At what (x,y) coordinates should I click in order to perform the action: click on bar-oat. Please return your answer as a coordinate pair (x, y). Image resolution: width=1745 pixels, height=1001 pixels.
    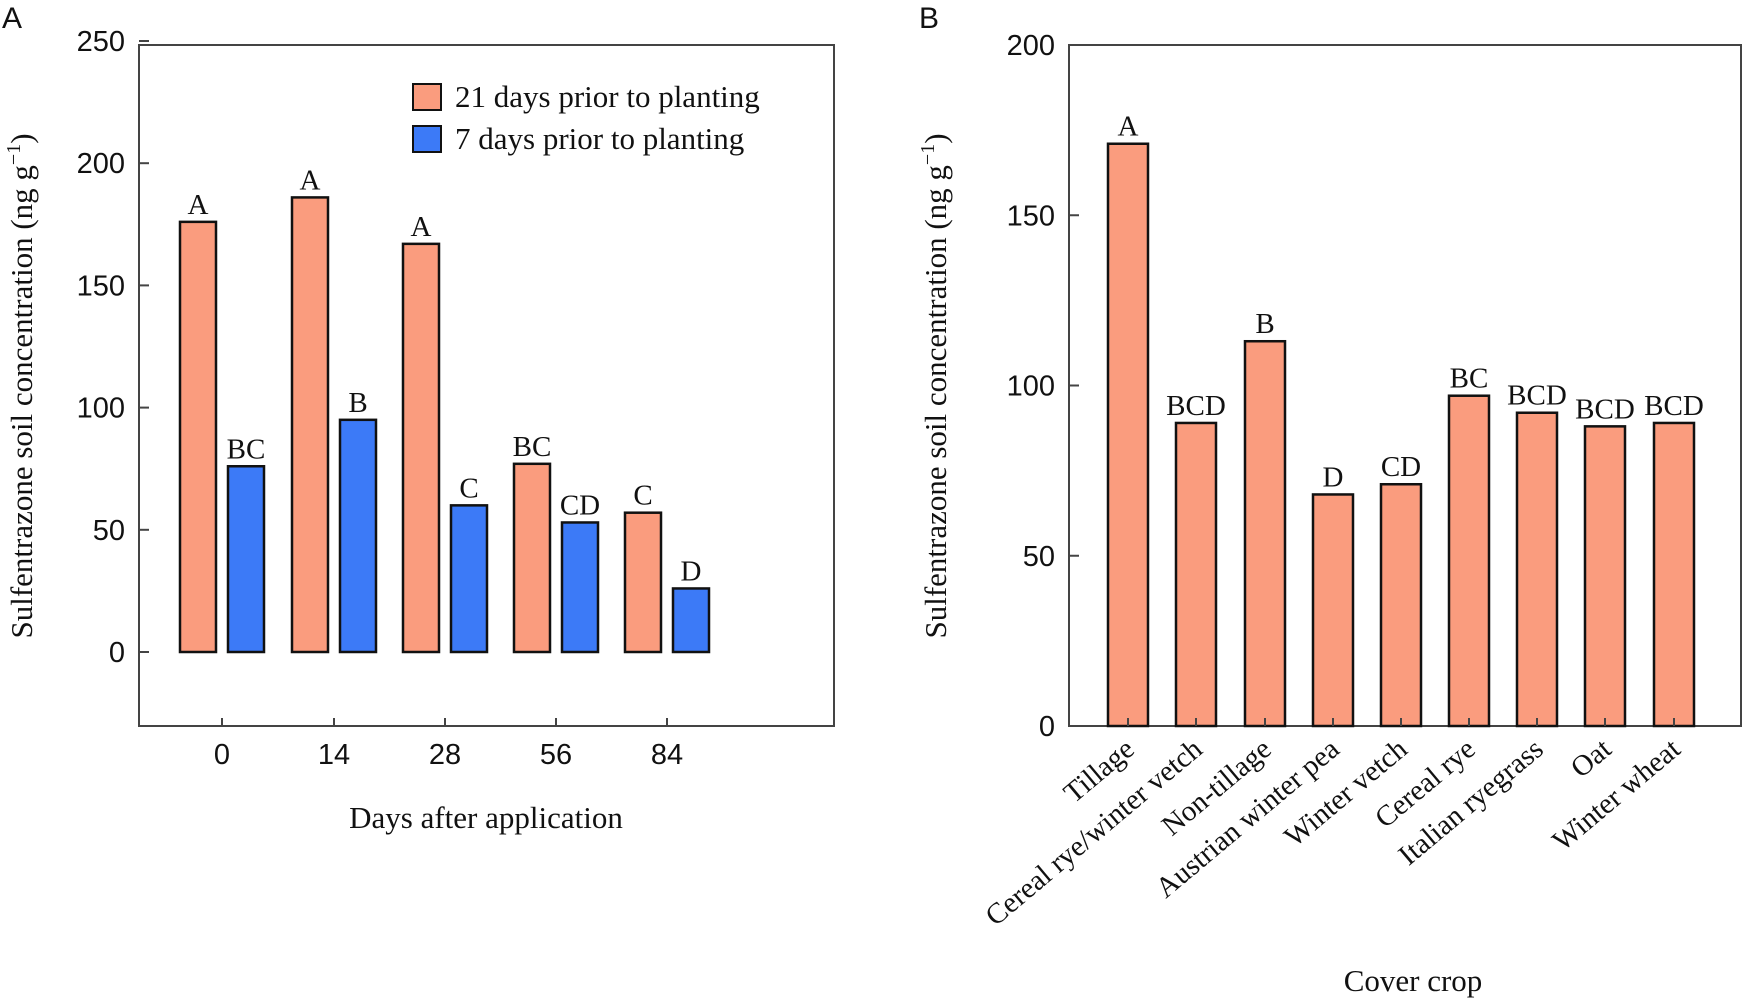
    Looking at the image, I should click on (1605, 576).